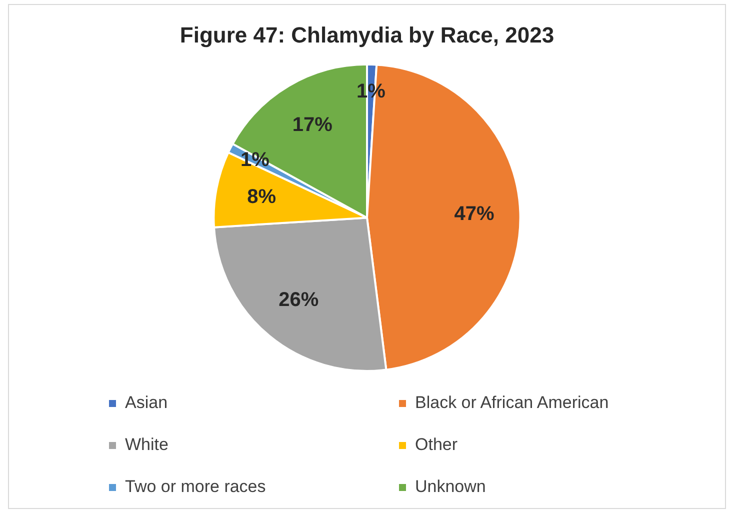 This screenshot has width=735, height=516. I want to click on legend-label: Other, so click(436, 445).